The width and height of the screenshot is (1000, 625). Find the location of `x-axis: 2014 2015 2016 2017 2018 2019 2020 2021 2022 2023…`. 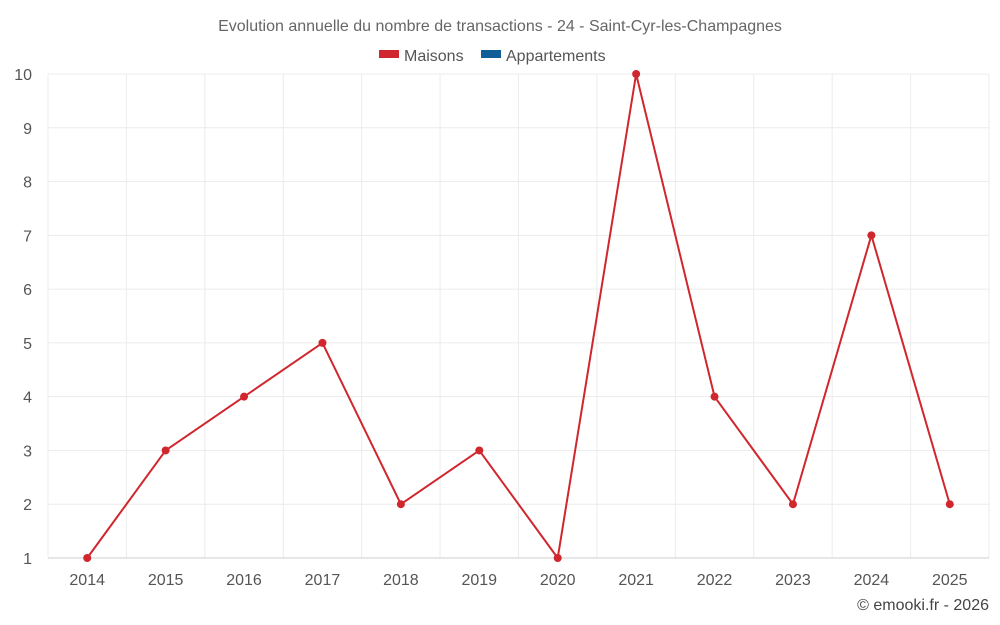

x-axis: 2014 2015 2016 2017 2018 2019 2020 2021 2022 2023… is located at coordinates (518, 573).